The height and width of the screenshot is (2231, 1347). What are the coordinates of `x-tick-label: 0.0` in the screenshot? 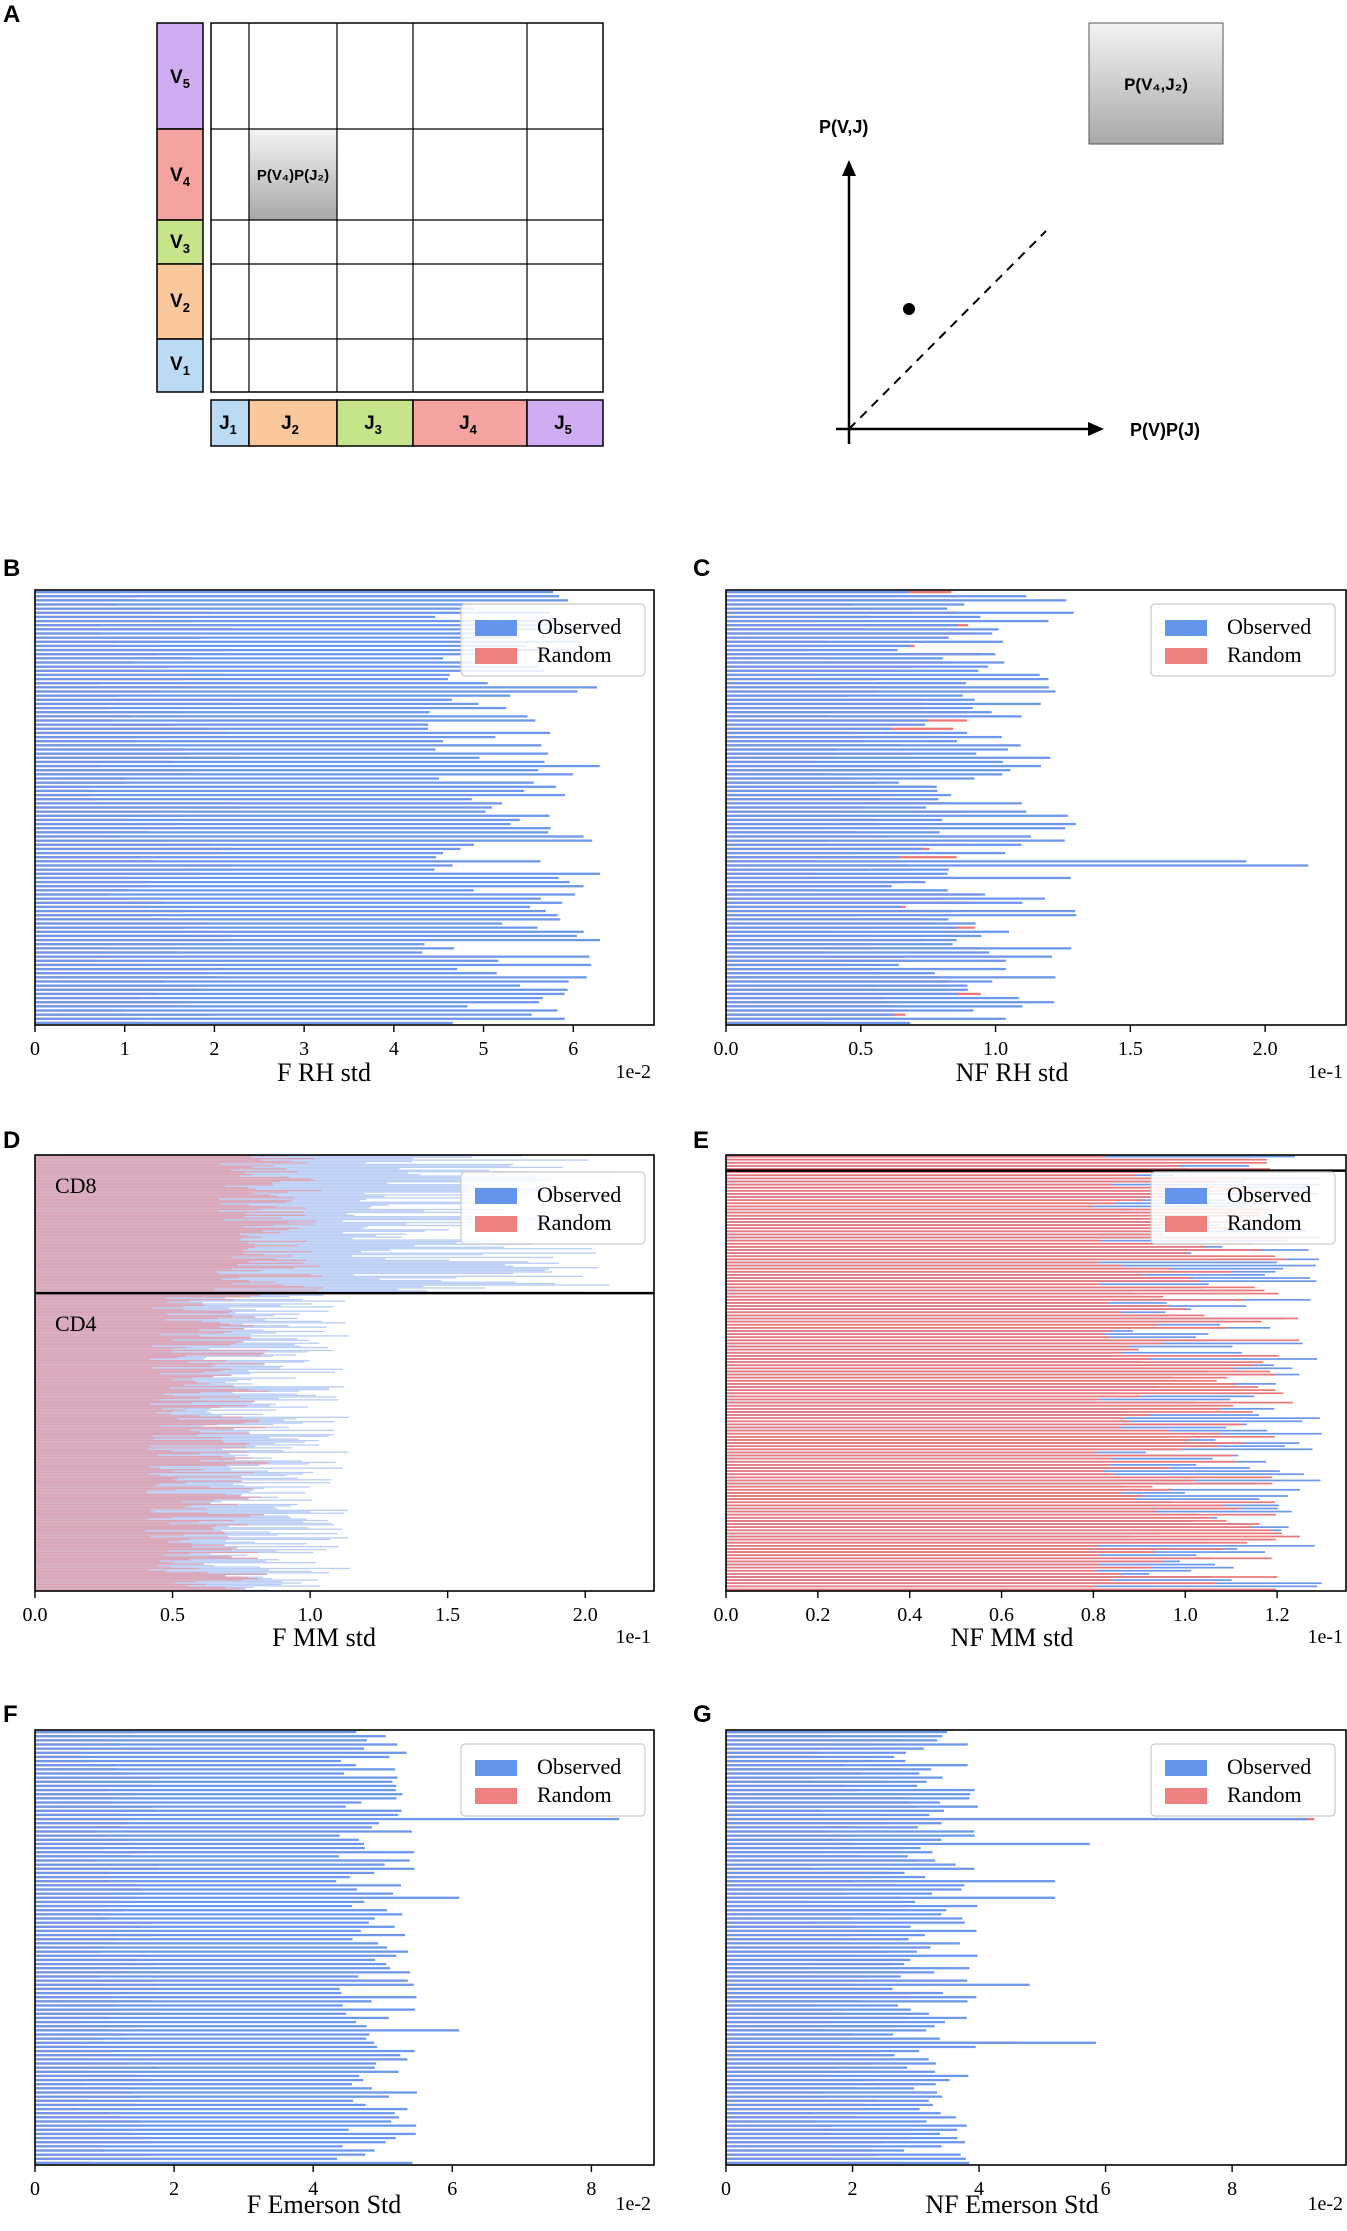 It's located at (35, 1615).